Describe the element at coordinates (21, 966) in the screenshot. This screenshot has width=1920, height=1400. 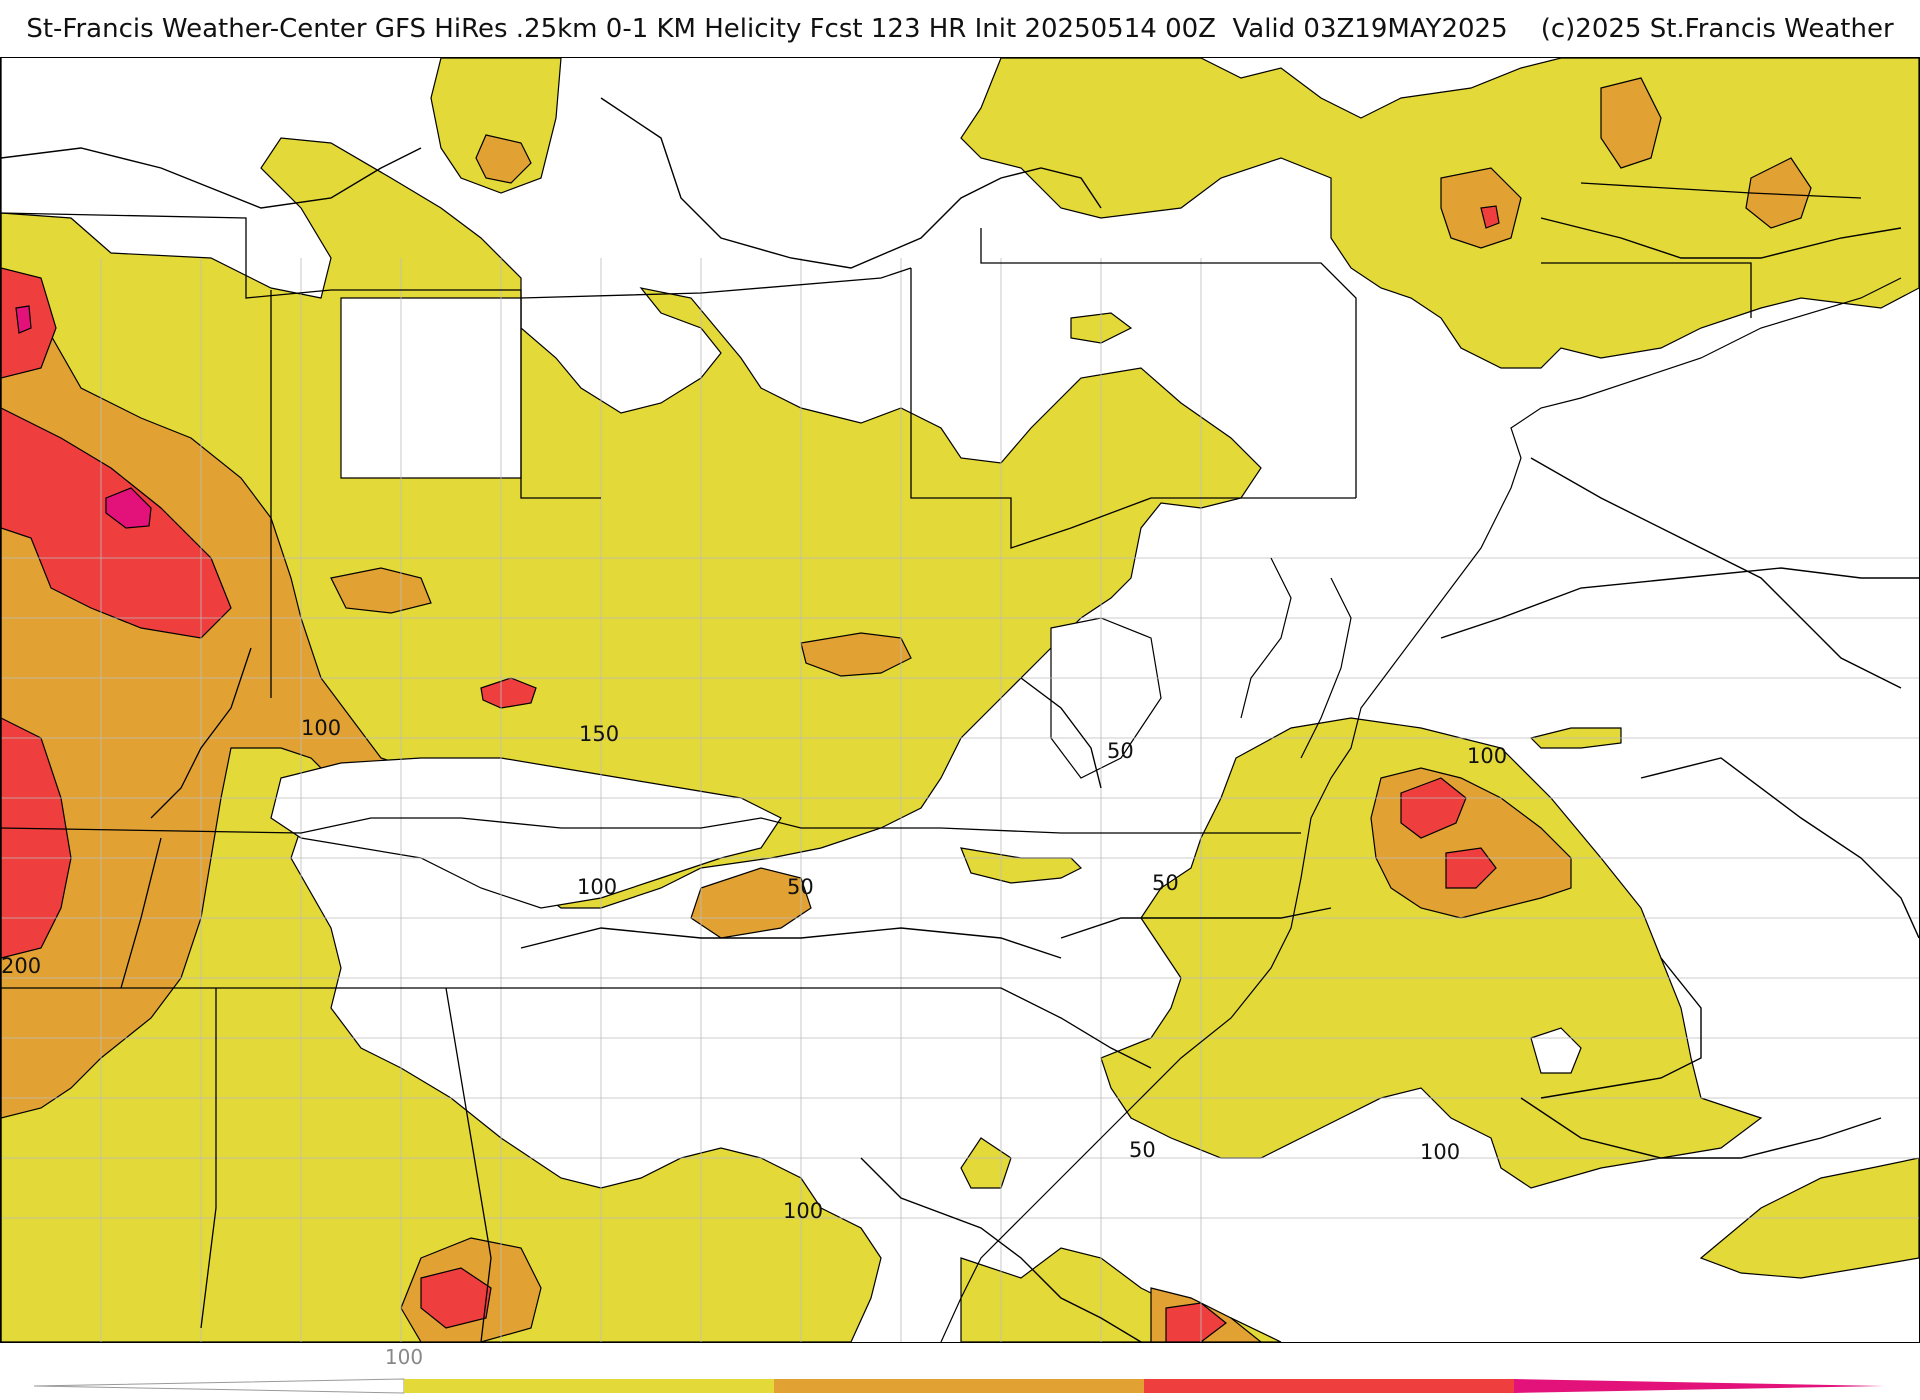
I see `contour-label-200: 200` at that location.